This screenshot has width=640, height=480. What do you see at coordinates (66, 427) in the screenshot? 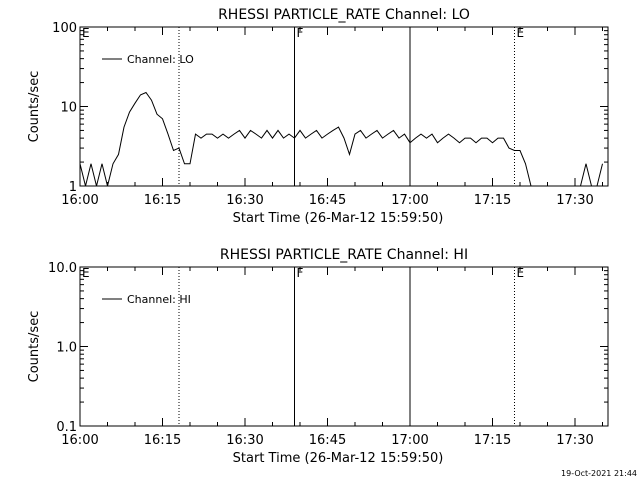
I see `y-tick-label: 0.1` at bounding box center [66, 427].